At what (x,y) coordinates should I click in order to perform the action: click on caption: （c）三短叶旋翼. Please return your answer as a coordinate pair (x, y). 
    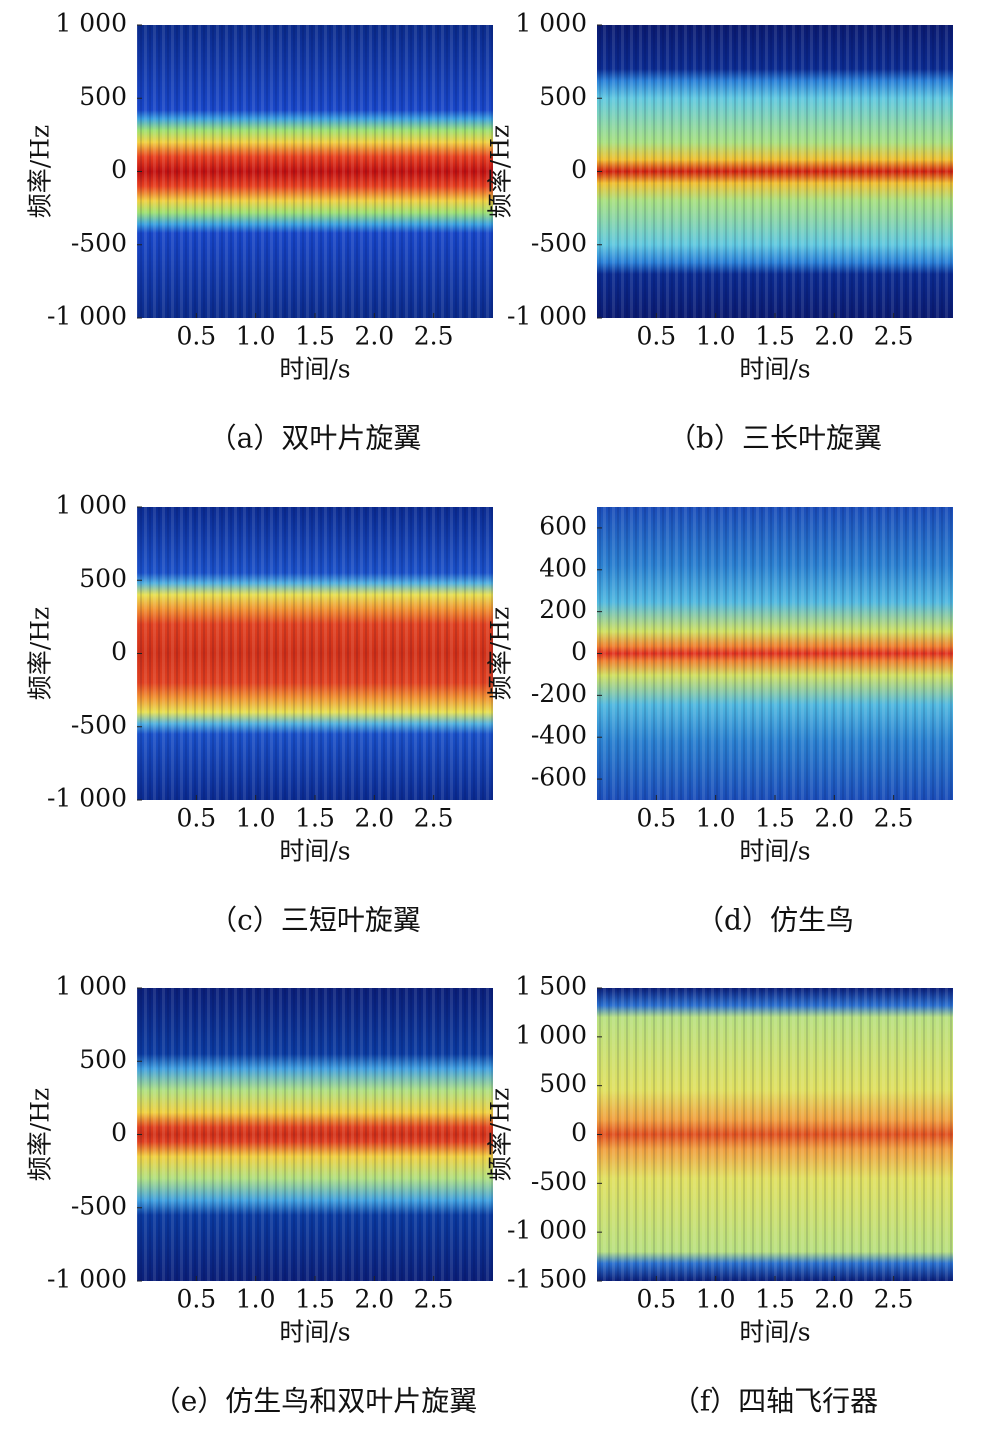
    Looking at the image, I should click on (315, 920).